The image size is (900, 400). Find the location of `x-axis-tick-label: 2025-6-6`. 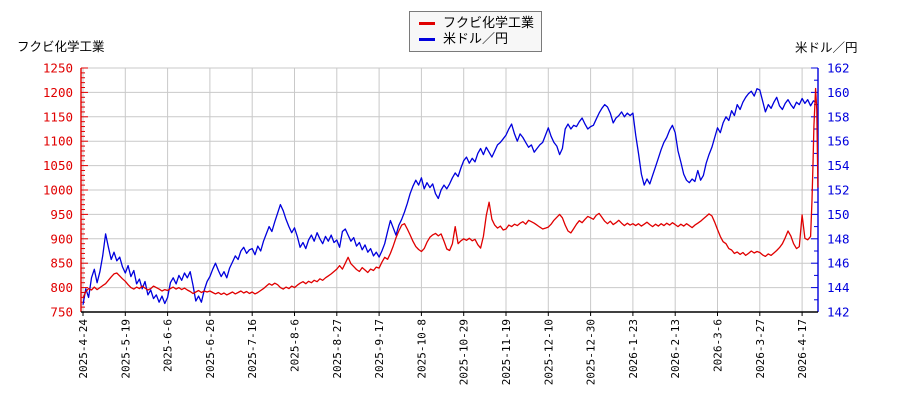

x-axis-tick-label: 2025-6-6 is located at coordinates (168, 345).